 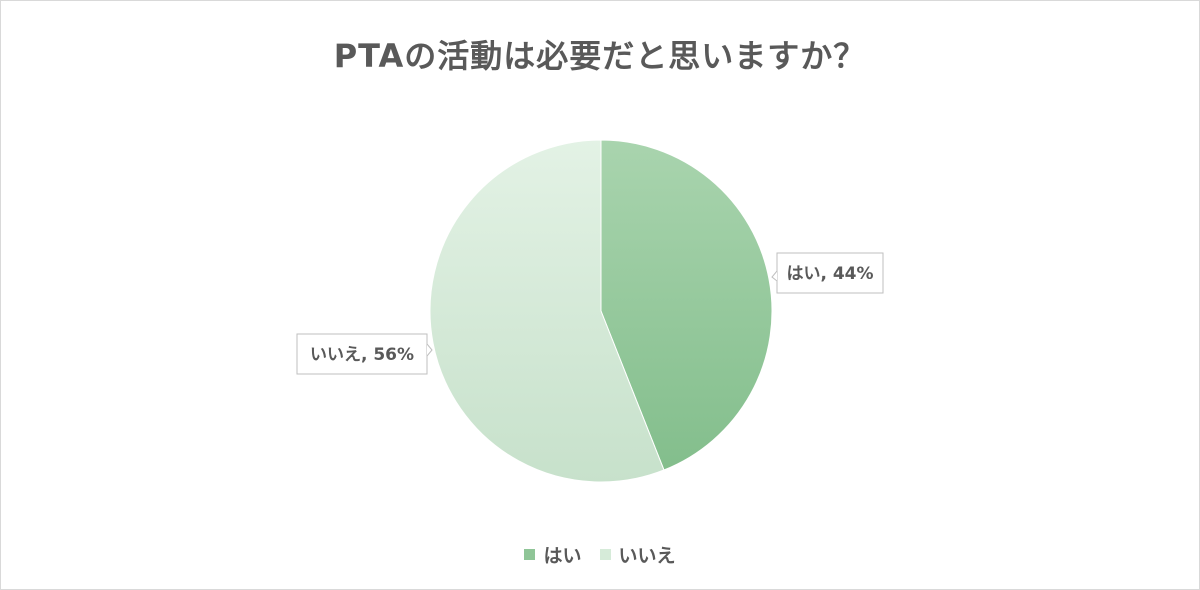 I want to click on data-label-no-text: いいえ, 56%, so click(x=362, y=355).